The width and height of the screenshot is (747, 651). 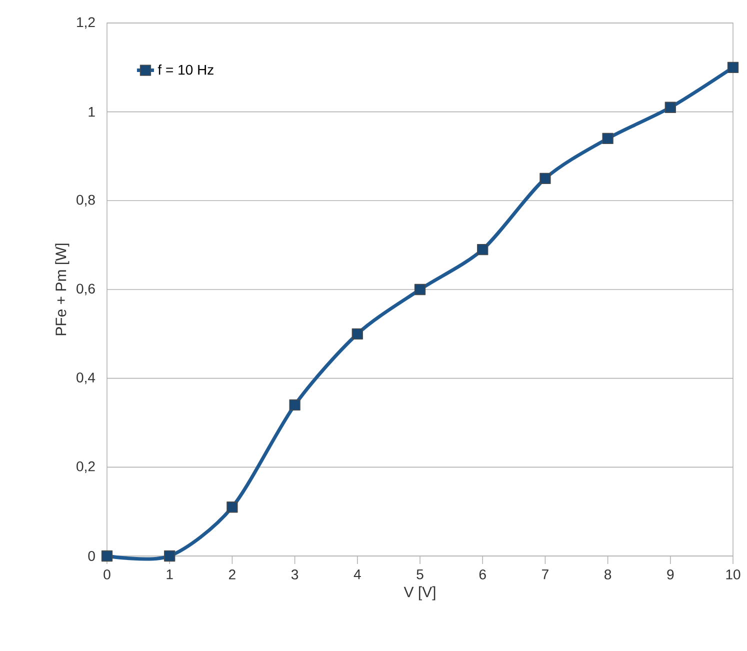 What do you see at coordinates (420, 593) in the screenshot?
I see `x-axis-title: V [V]` at bounding box center [420, 593].